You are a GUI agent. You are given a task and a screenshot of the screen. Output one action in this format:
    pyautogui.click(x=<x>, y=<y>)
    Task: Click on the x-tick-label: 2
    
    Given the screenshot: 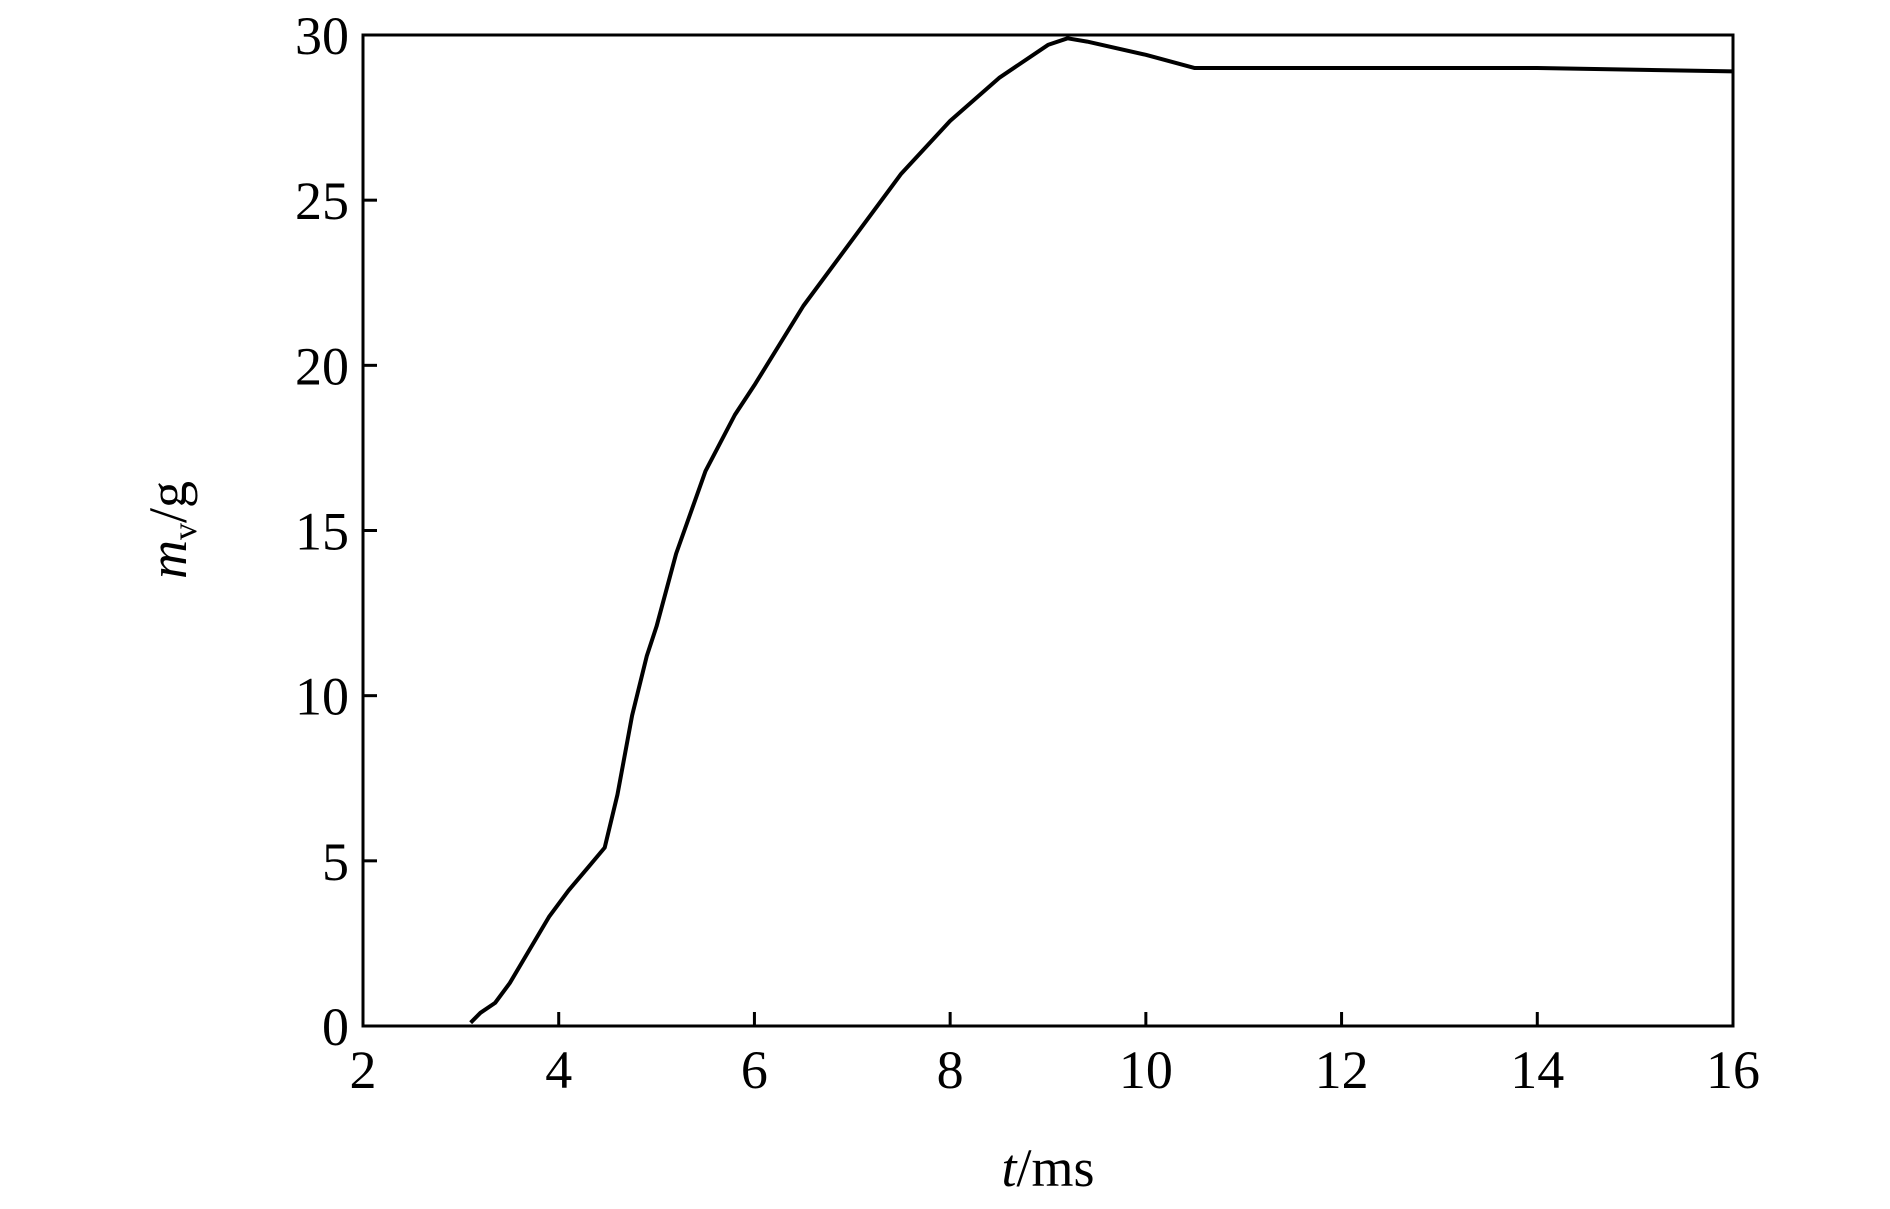 What is the action you would take?
    pyautogui.click(x=363, y=1070)
    